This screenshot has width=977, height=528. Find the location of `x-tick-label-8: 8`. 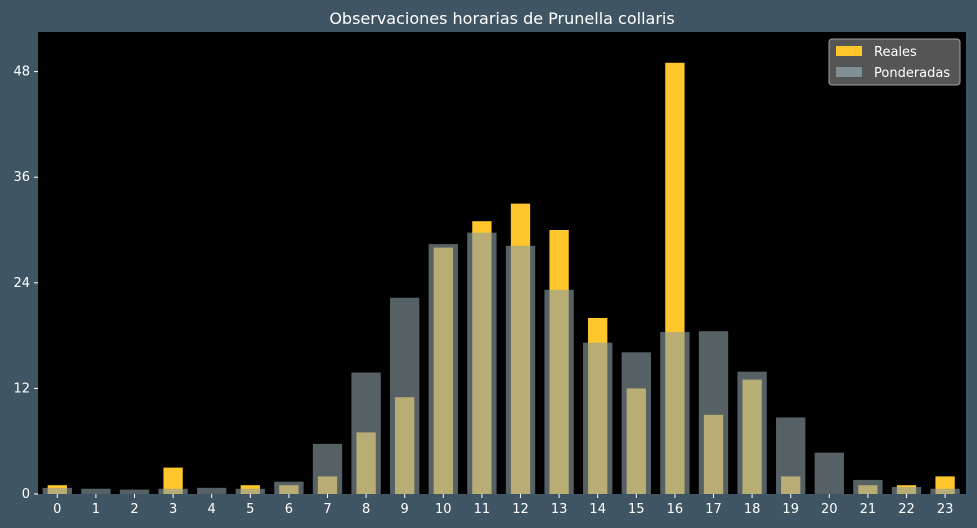

x-tick-label-8: 8 is located at coordinates (366, 509).